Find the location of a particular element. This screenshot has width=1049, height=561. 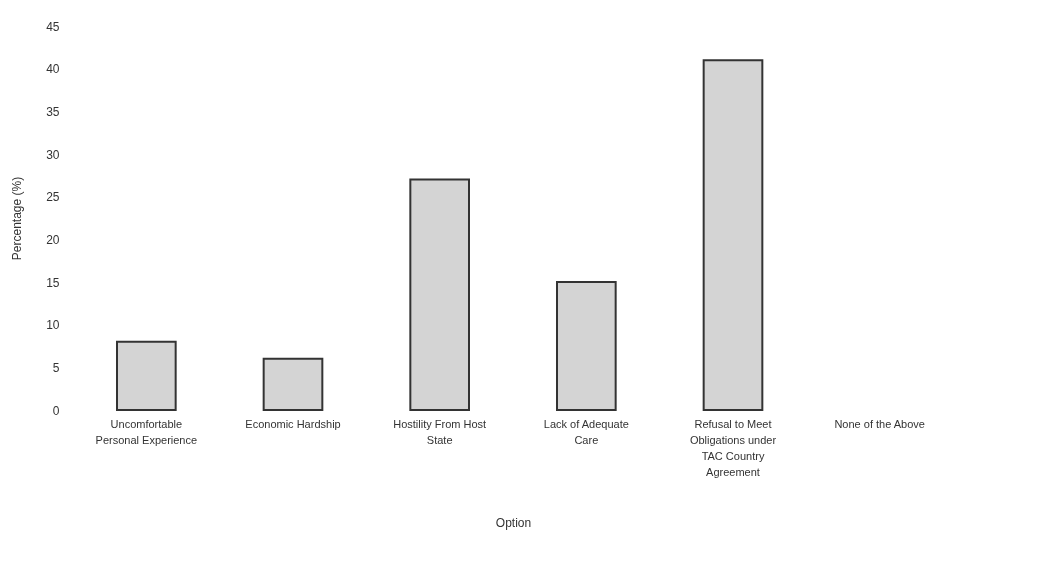

y-tick-label: 20 is located at coordinates (53, 239).